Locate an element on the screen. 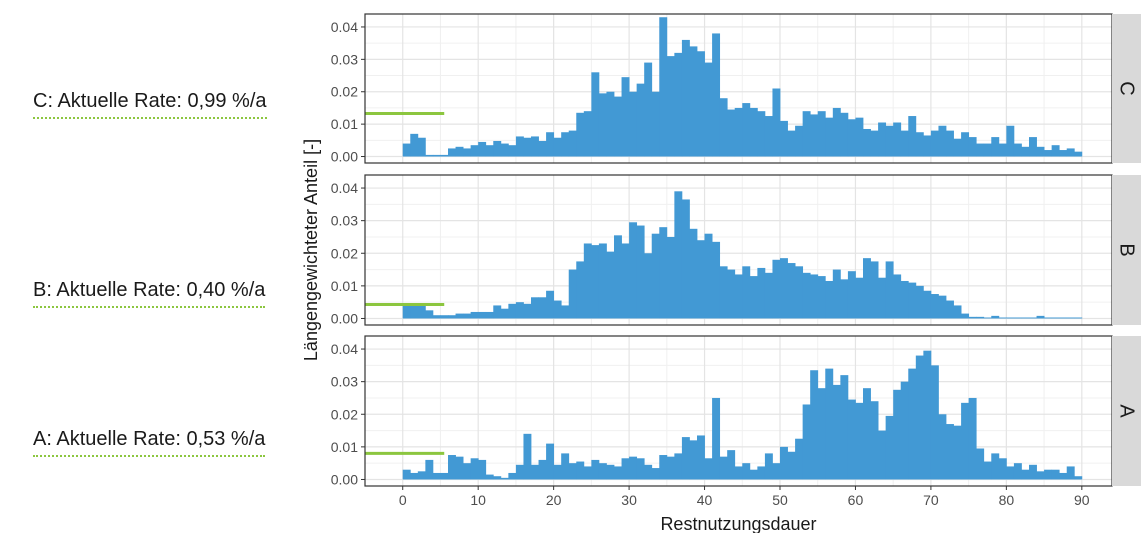  rate-label-a-value: 0,53 %/a is located at coordinates (226, 439).